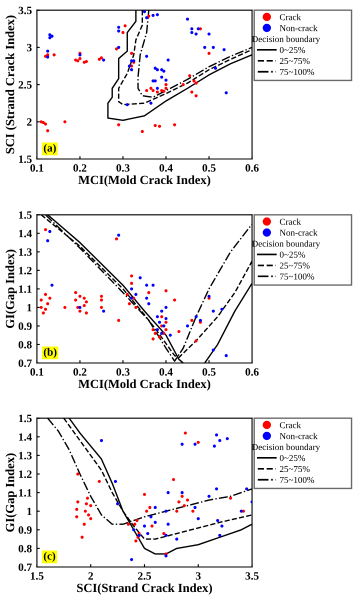  What do you see at coordinates (50, 149) in the screenshot?
I see `annotation: (a)` at bounding box center [50, 149].